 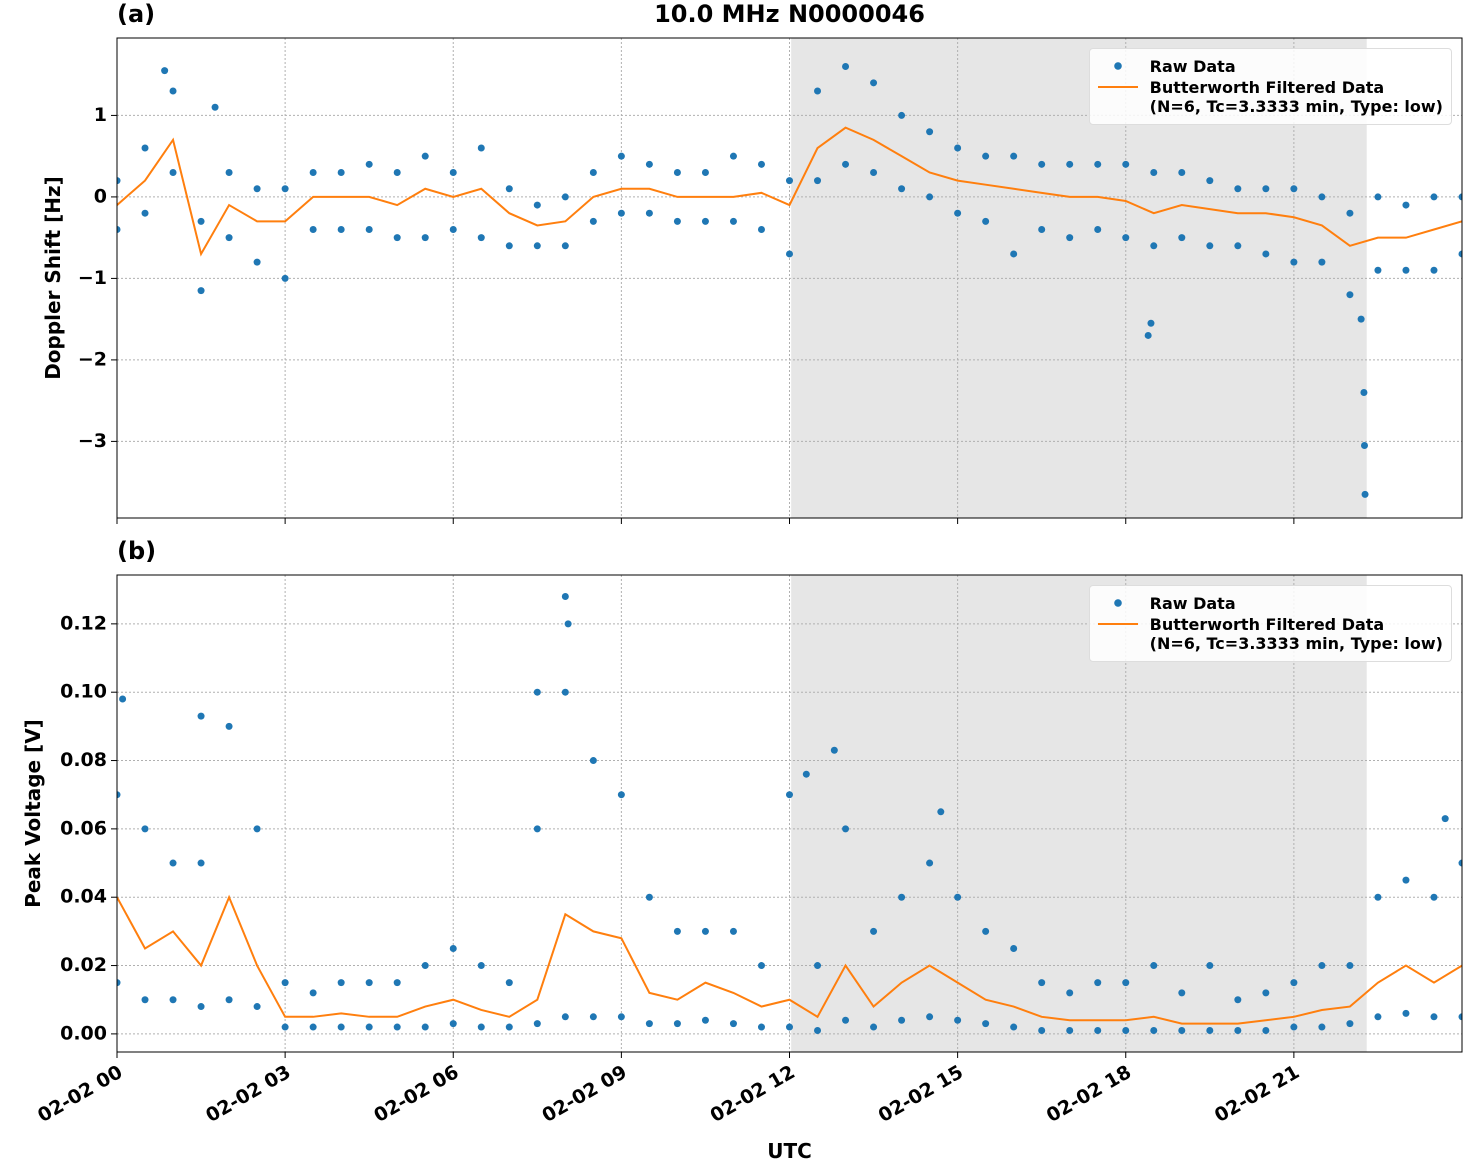 What do you see at coordinates (92, 359) in the screenshot?
I see `y-tick-label: −2` at bounding box center [92, 359].